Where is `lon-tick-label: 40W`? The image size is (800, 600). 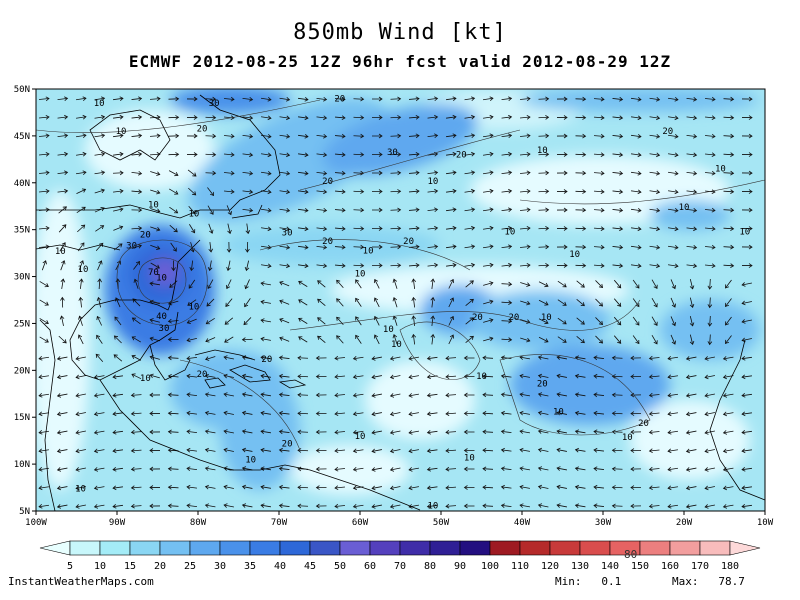 lon-tick-label: 40W is located at coordinates (522, 523).